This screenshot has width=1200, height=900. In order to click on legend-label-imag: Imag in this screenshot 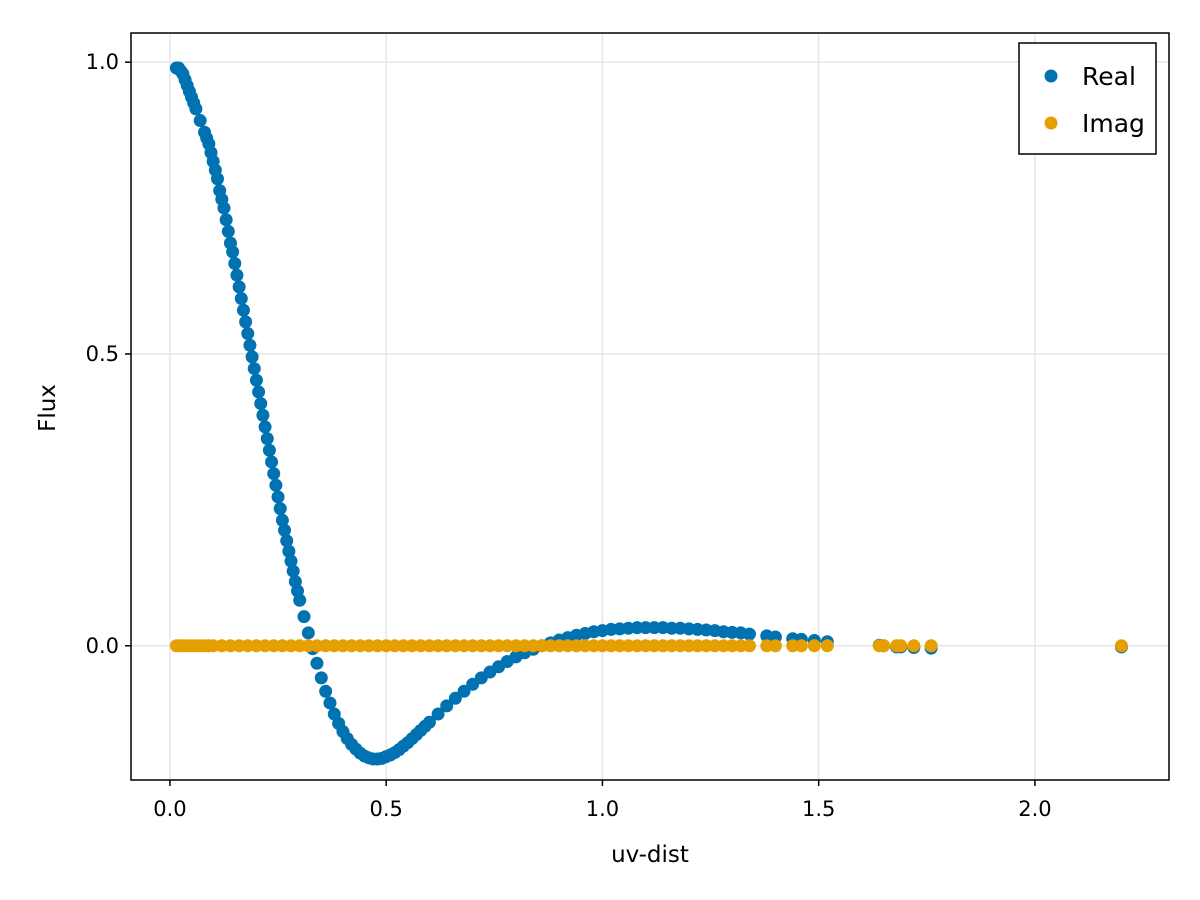, I will do `click(1113, 123)`.